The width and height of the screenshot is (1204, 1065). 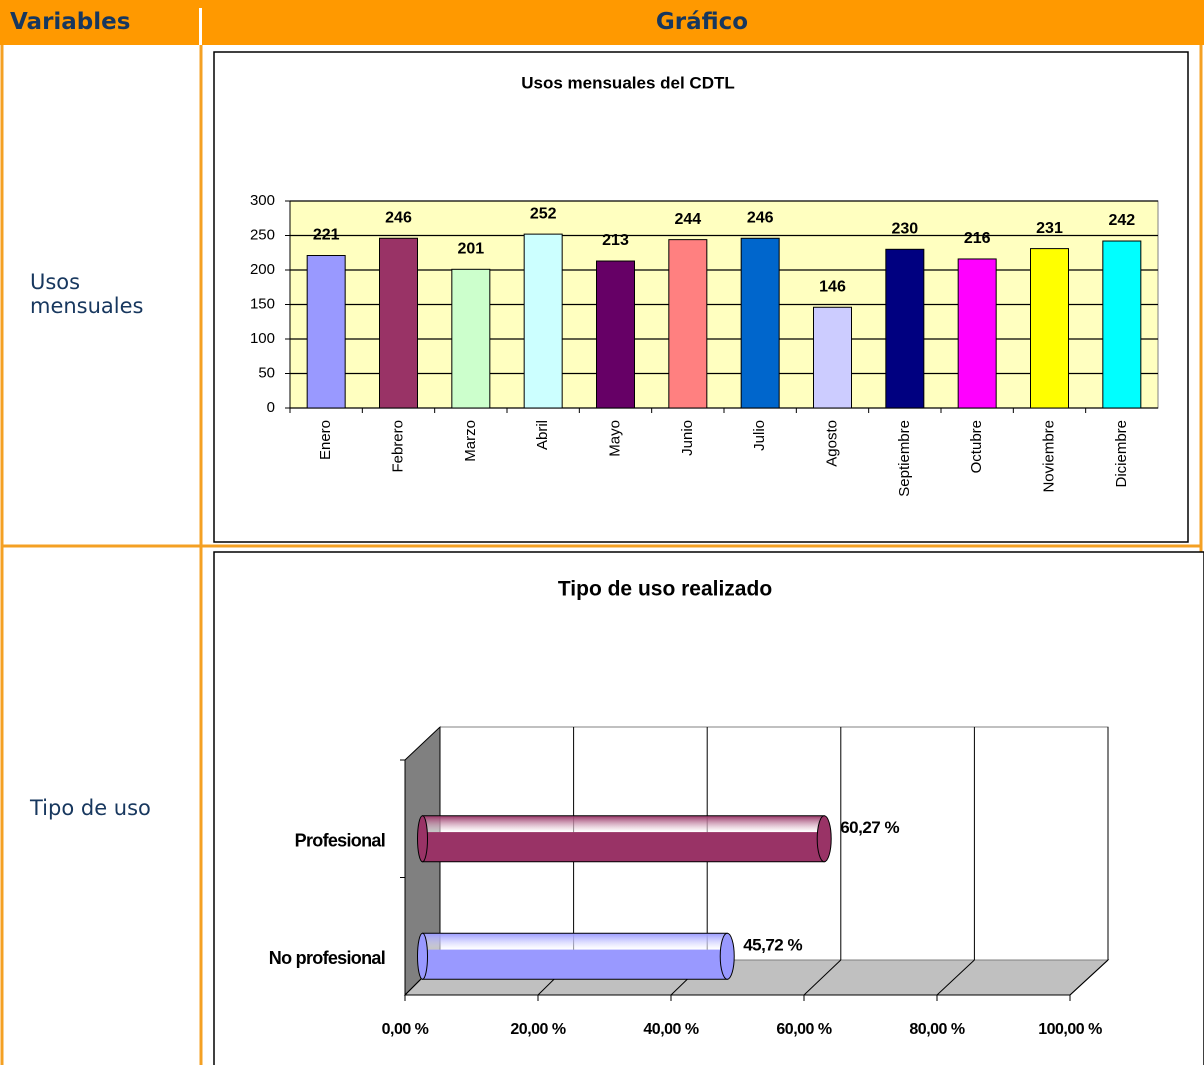 I want to click on value-label: 242, so click(x=1121, y=220).